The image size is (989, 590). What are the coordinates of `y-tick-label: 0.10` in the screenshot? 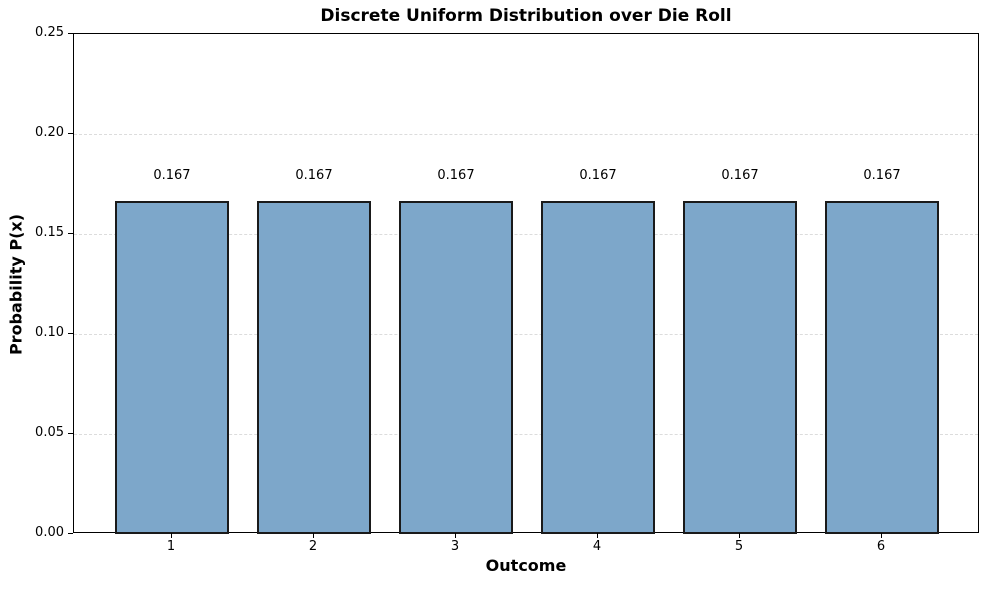 It's located at (49, 332).